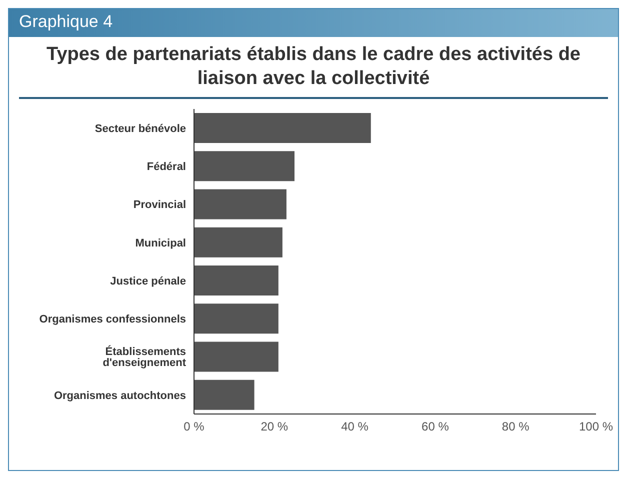 The image size is (627, 479). Describe the element at coordinates (313, 23) in the screenshot. I see `text: Graphique 4` at that location.